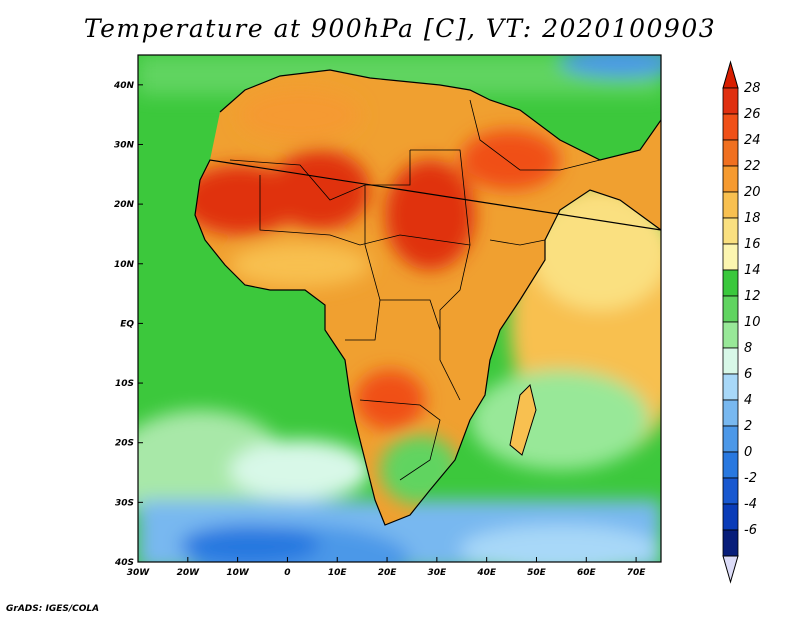 The width and height of the screenshot is (800, 618). Describe the element at coordinates (124, 86) in the screenshot. I see `lat-tick-label: 40N` at that location.